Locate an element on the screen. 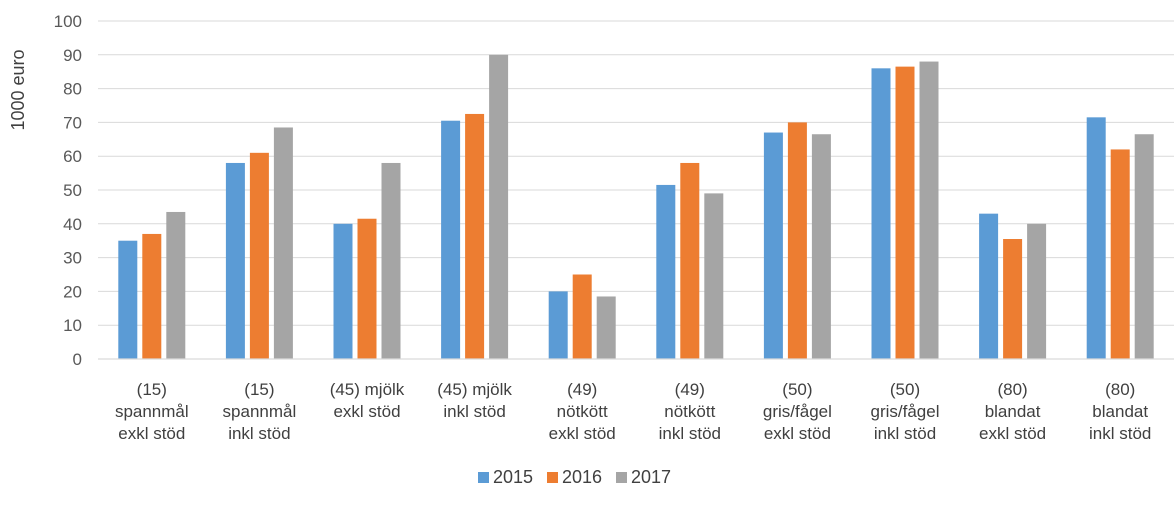 This screenshot has height=510, width=1174. x-category-label: (45) mjölk inkl stöd is located at coordinates (474, 400).